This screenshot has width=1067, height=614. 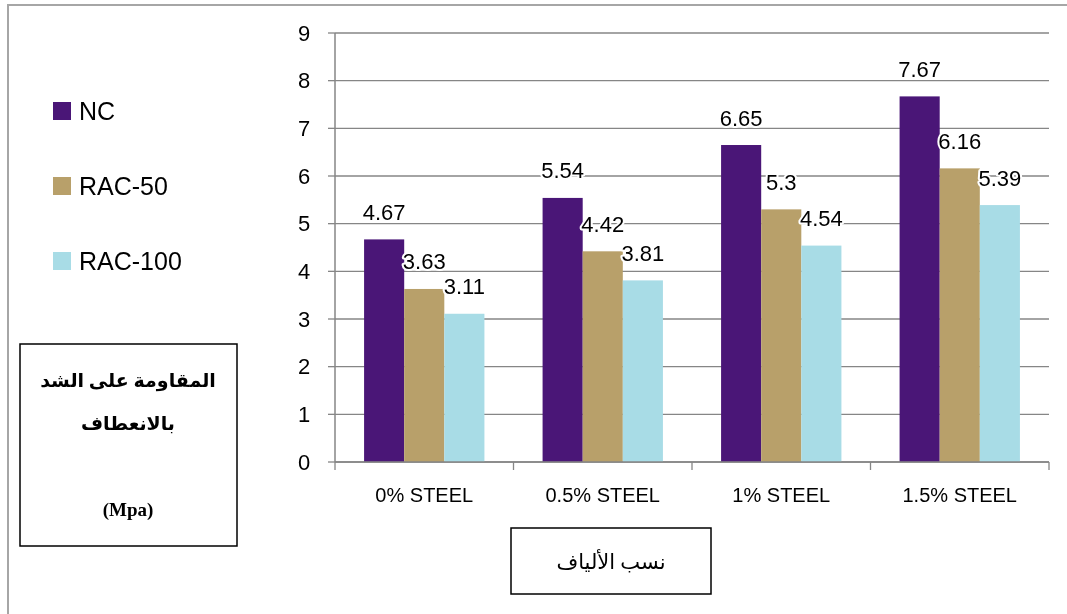 I want to click on data-label: 3.11, so click(x=464, y=287).